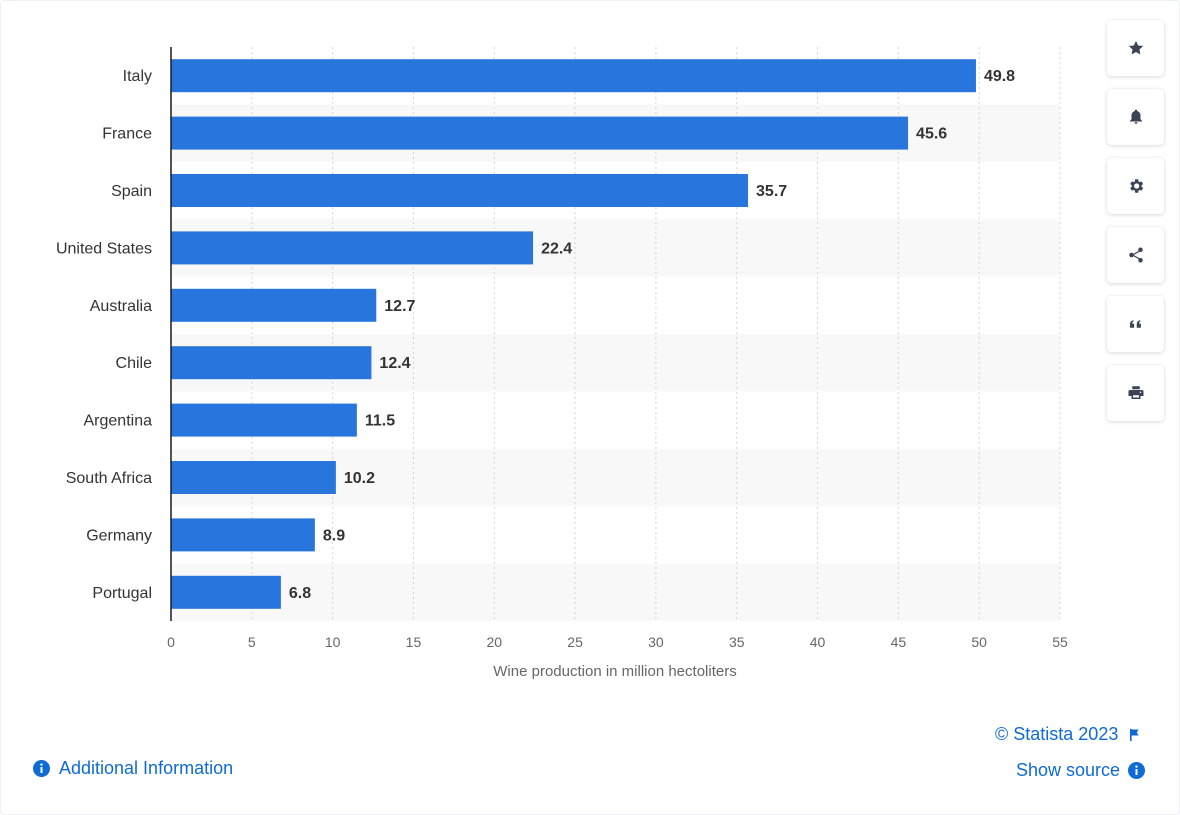 The image size is (1180, 815). Describe the element at coordinates (617, 642) in the screenshot. I see `x-tick-labels: 0 5 10 15 20 25 30 35 40 45 50 55` at that location.